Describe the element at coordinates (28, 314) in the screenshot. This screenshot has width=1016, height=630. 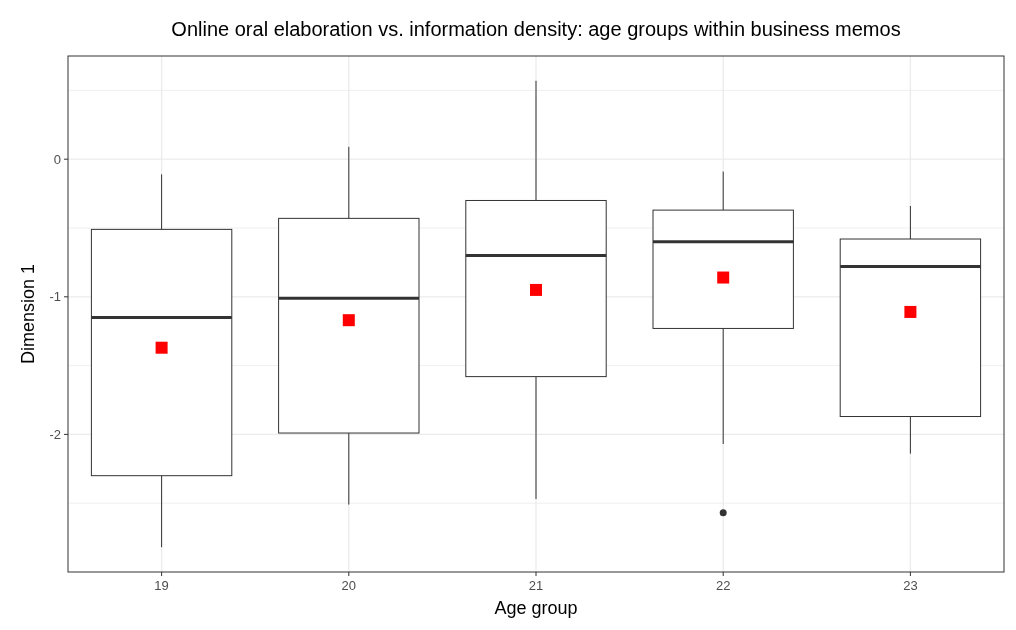
I see `y-axis-title: Dimension 1` at that location.